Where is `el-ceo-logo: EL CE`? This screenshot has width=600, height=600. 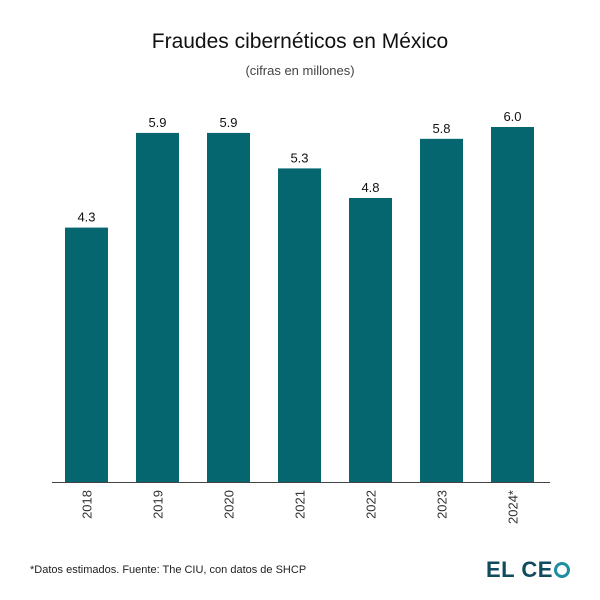
el-ceo-logo: EL CE is located at coordinates (528, 570).